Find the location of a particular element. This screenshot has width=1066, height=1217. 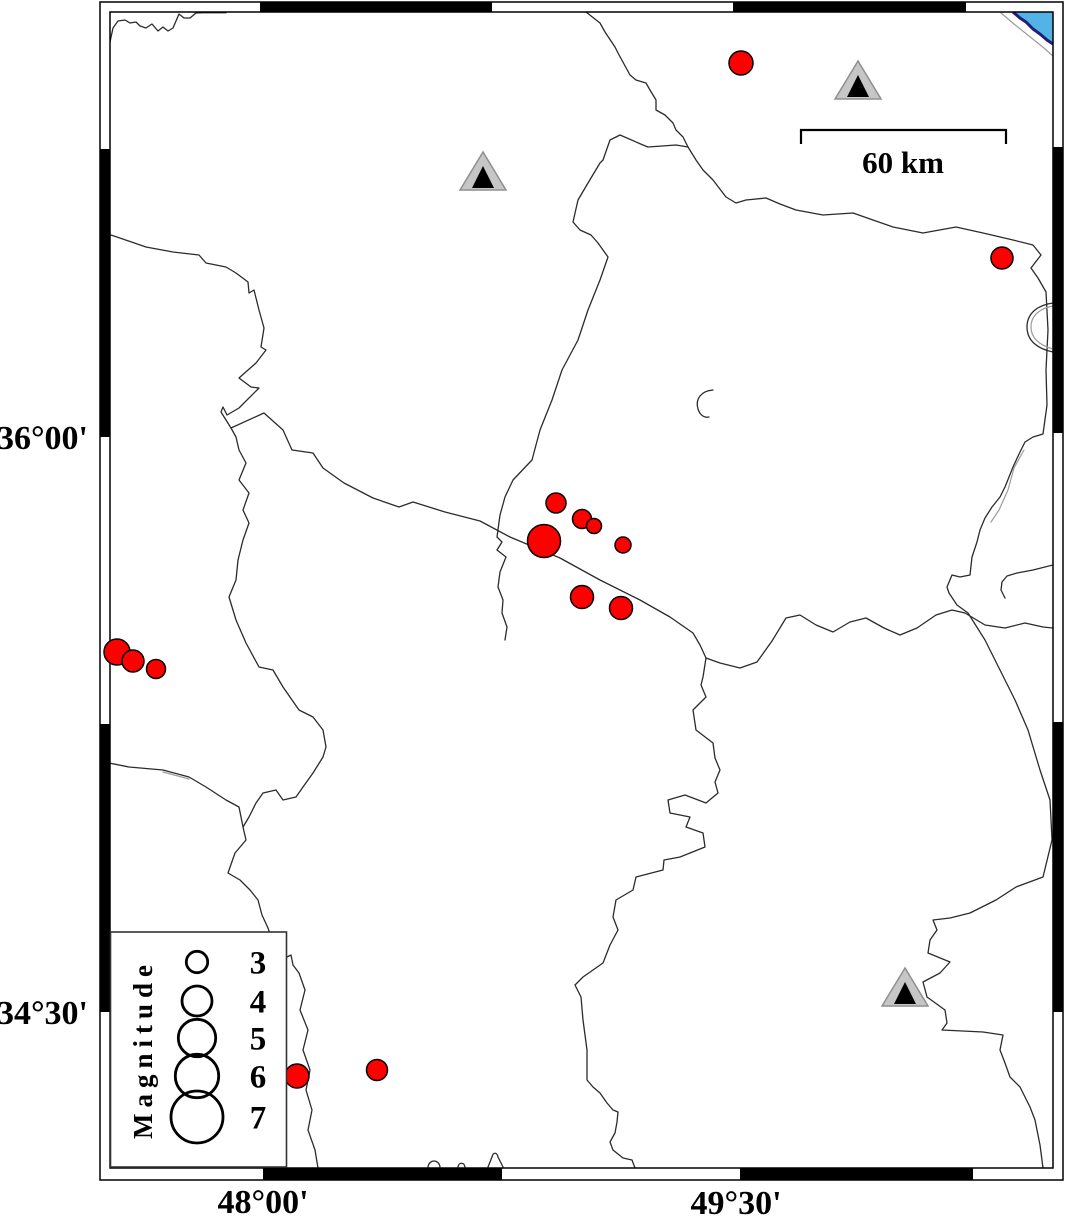

right-lobe-outline is located at coordinates (1039, 327).